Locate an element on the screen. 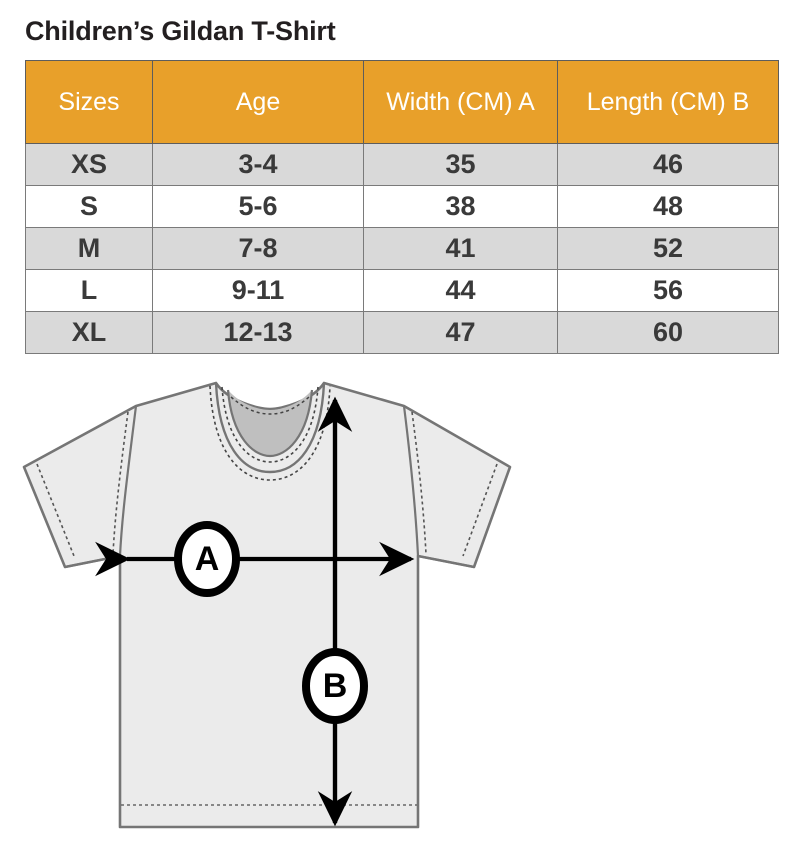  collar-stitch-top is located at coordinates (270, 405).